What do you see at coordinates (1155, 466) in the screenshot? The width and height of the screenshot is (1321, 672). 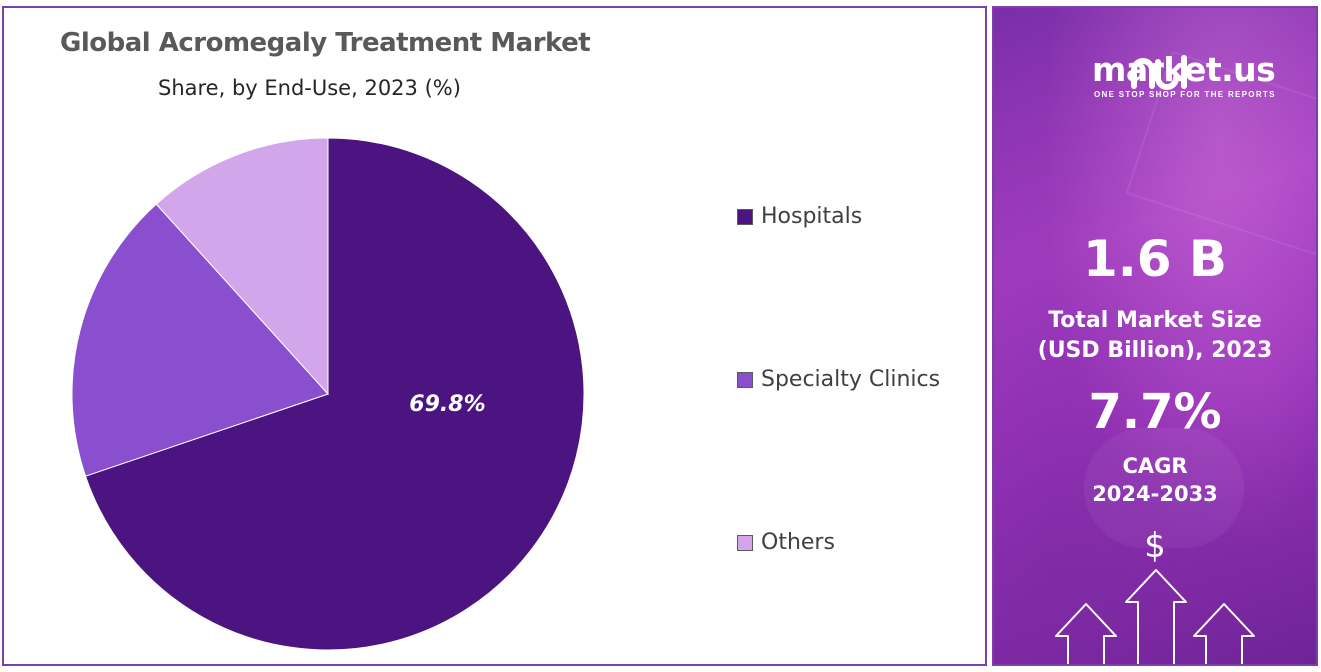 I see `cagr-label-line1: CAGR` at bounding box center [1155, 466].